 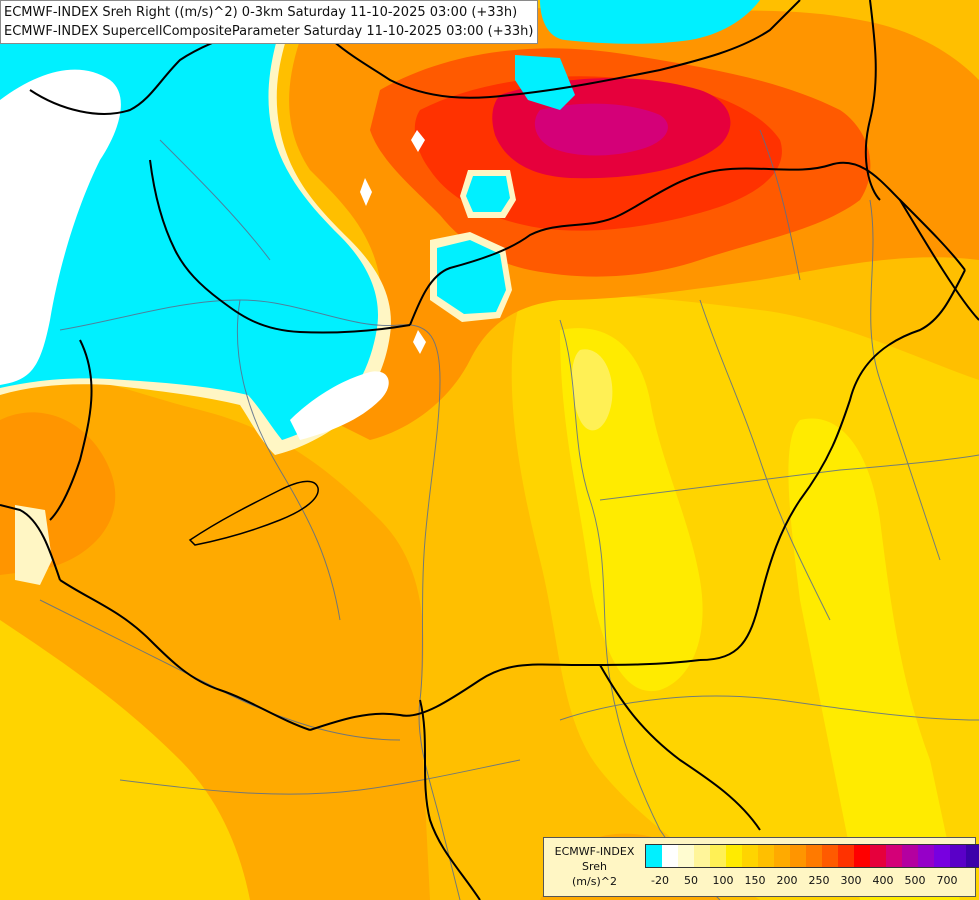 I want to click on legend-tick-label: 300, so click(x=851, y=880).